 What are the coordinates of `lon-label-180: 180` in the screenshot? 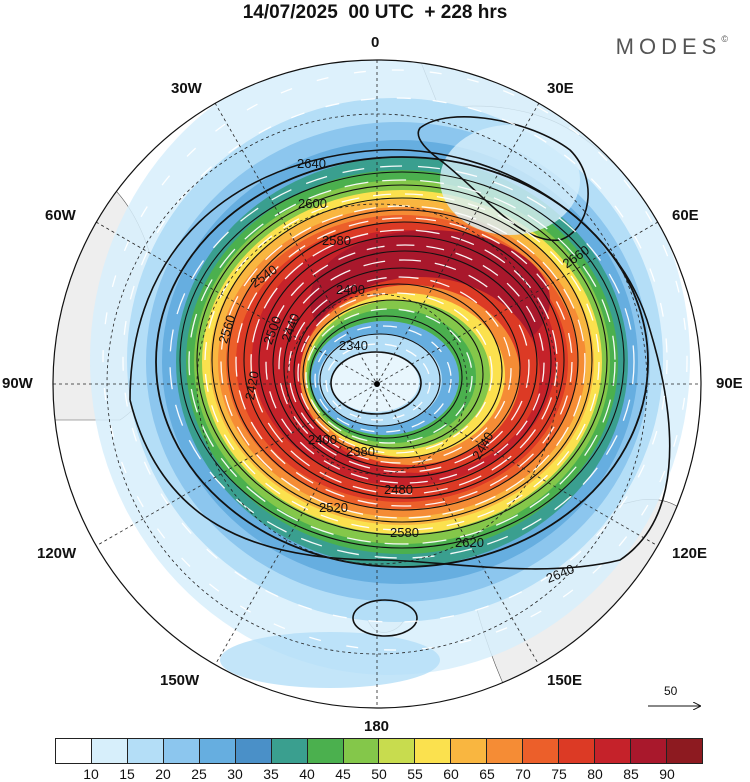 It's located at (377, 726).